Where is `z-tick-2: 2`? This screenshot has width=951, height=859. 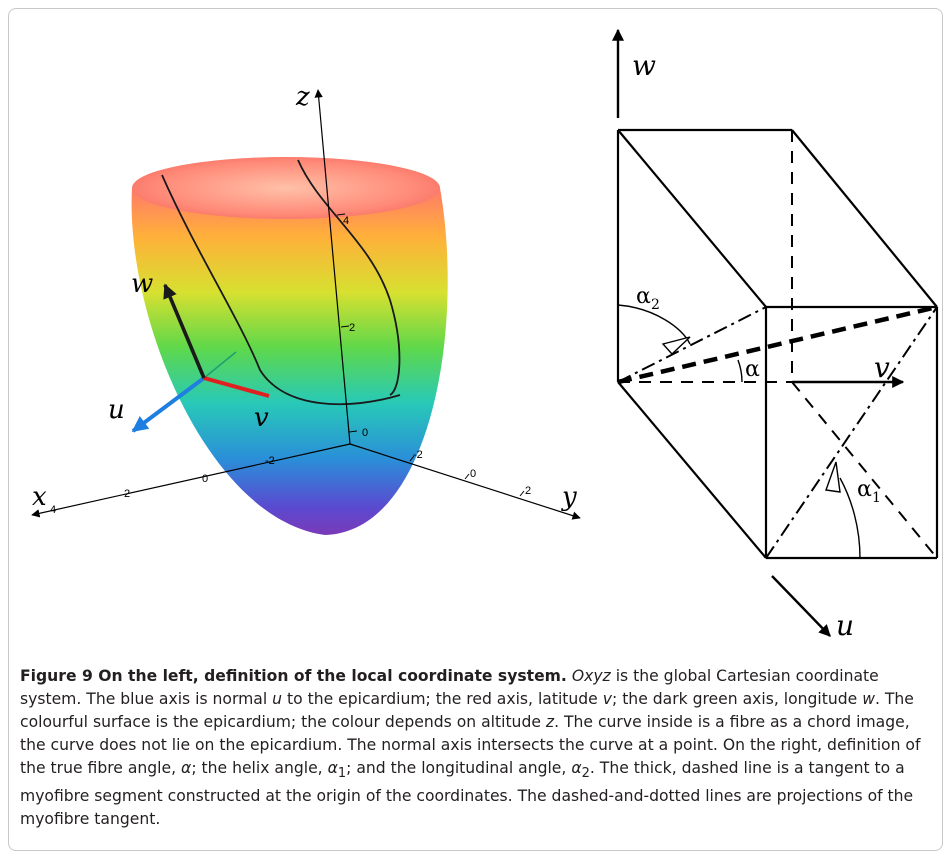
z-tick-2: 2 is located at coordinates (352, 328).